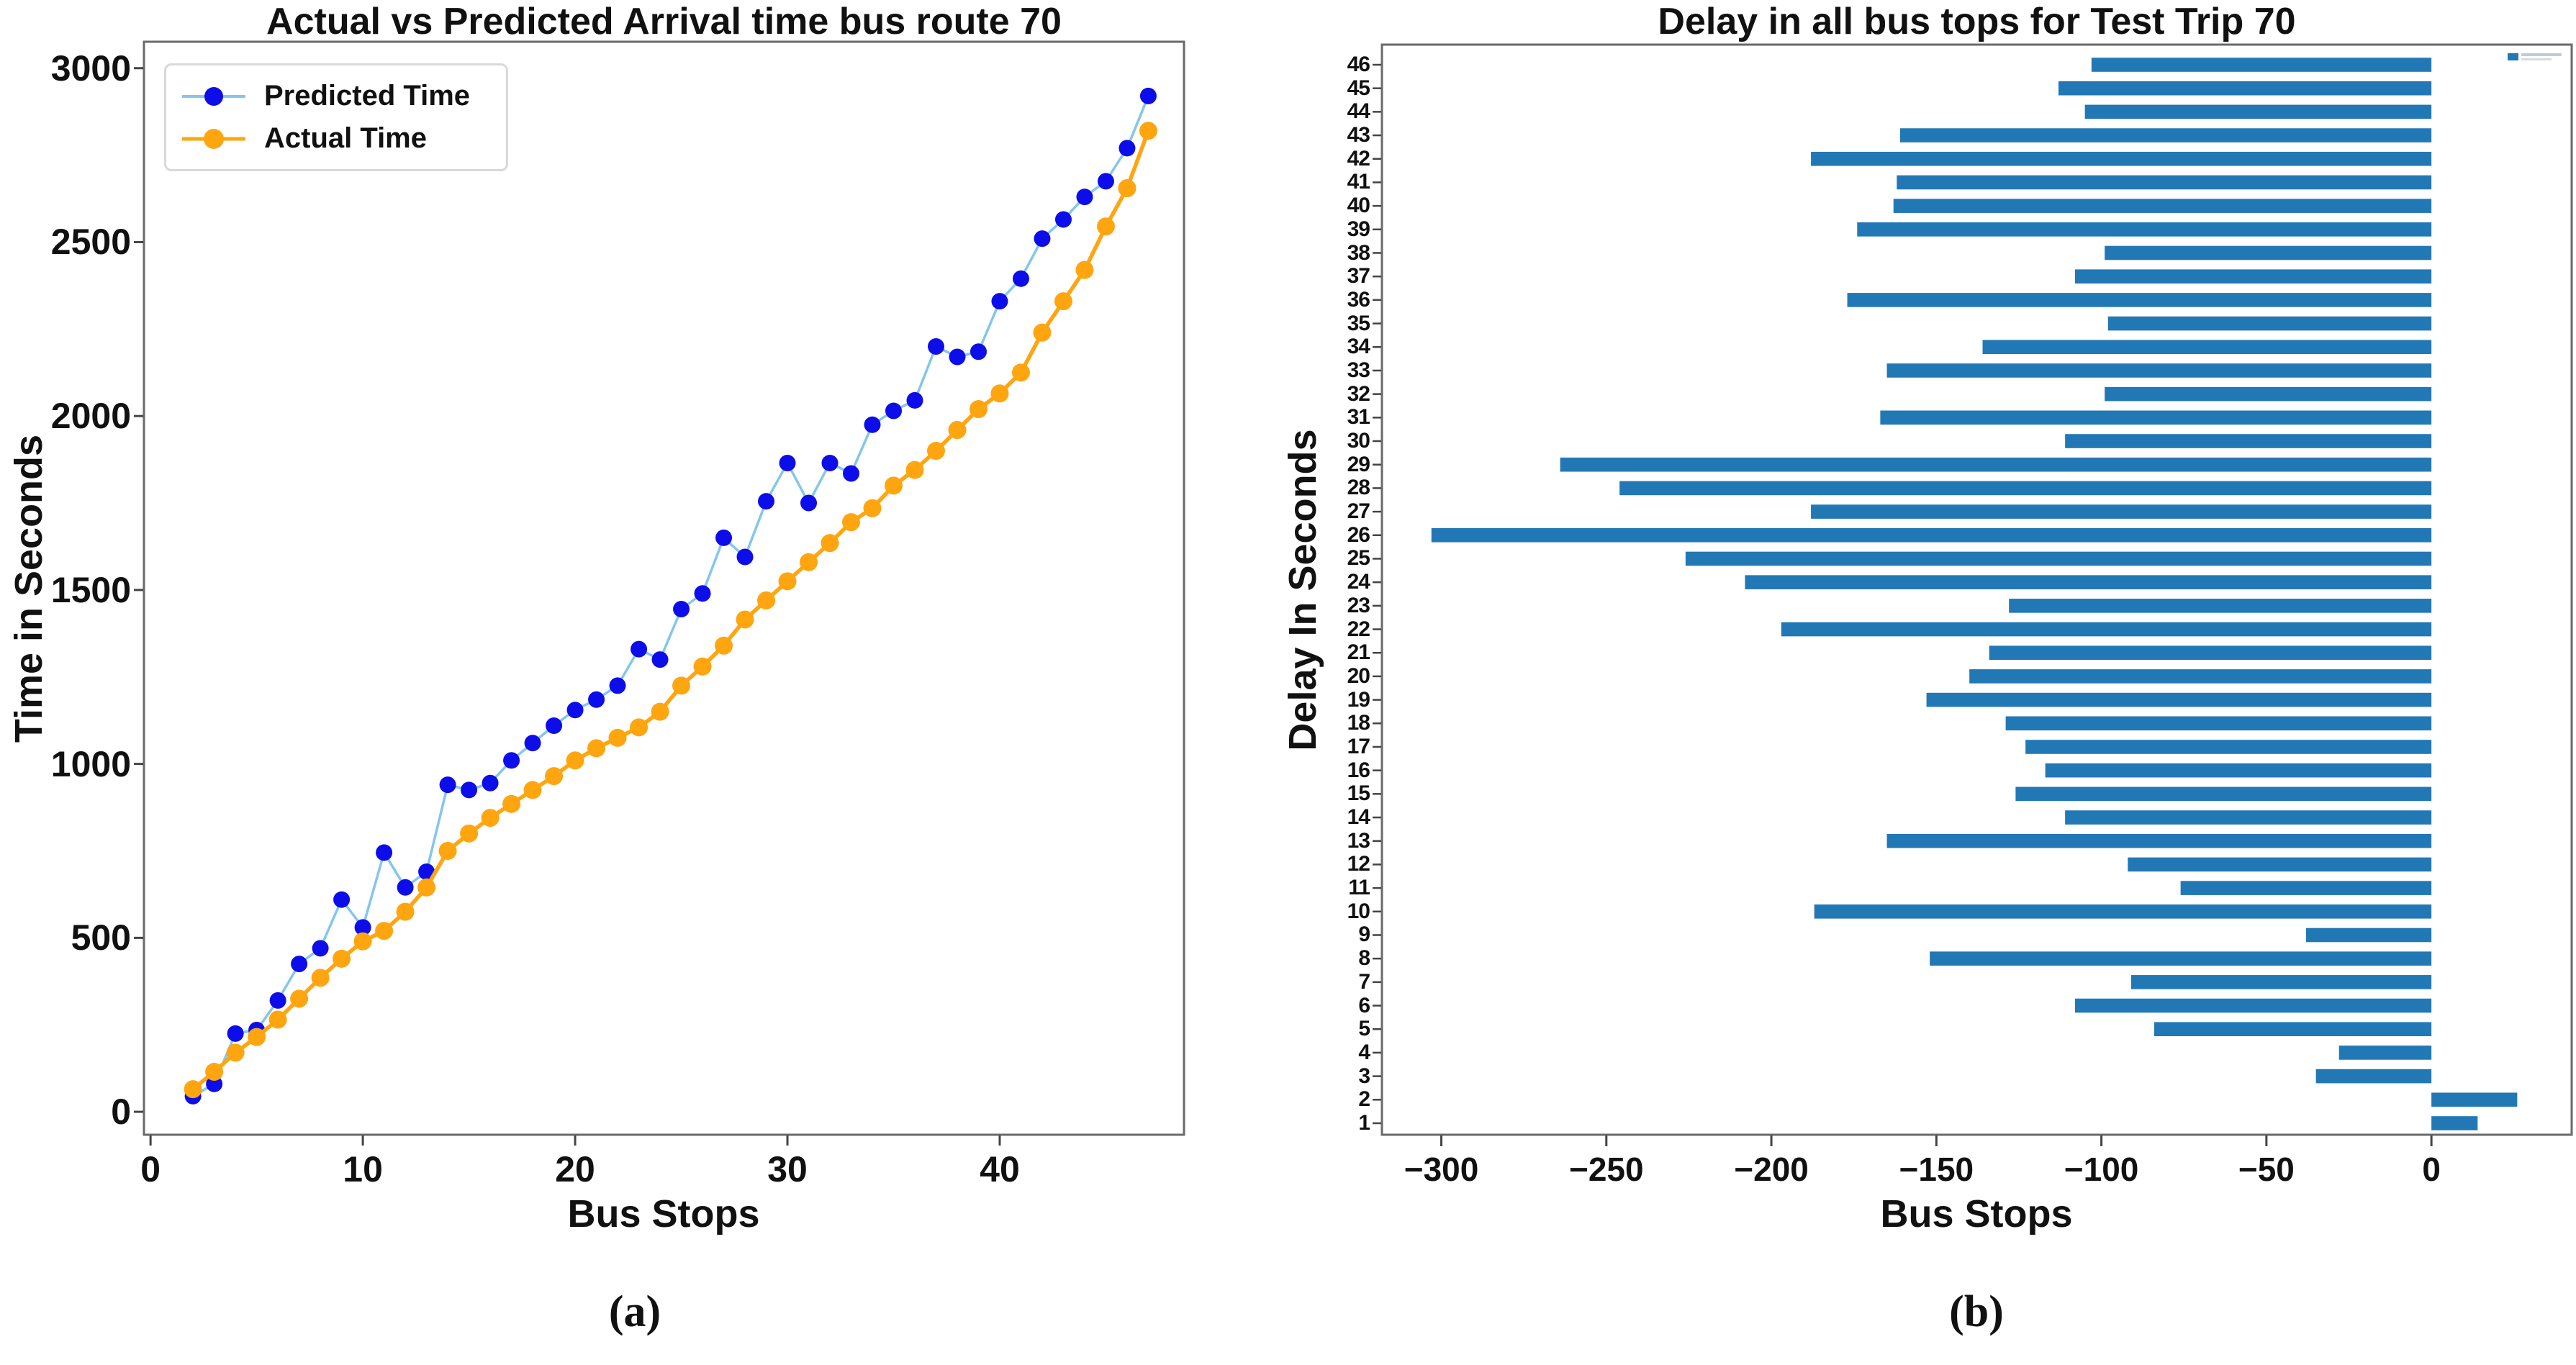 This screenshot has height=1365, width=2576. Describe the element at coordinates (1976, 1213) in the screenshot. I see `right-x-axis-label: Bus Stops` at that location.